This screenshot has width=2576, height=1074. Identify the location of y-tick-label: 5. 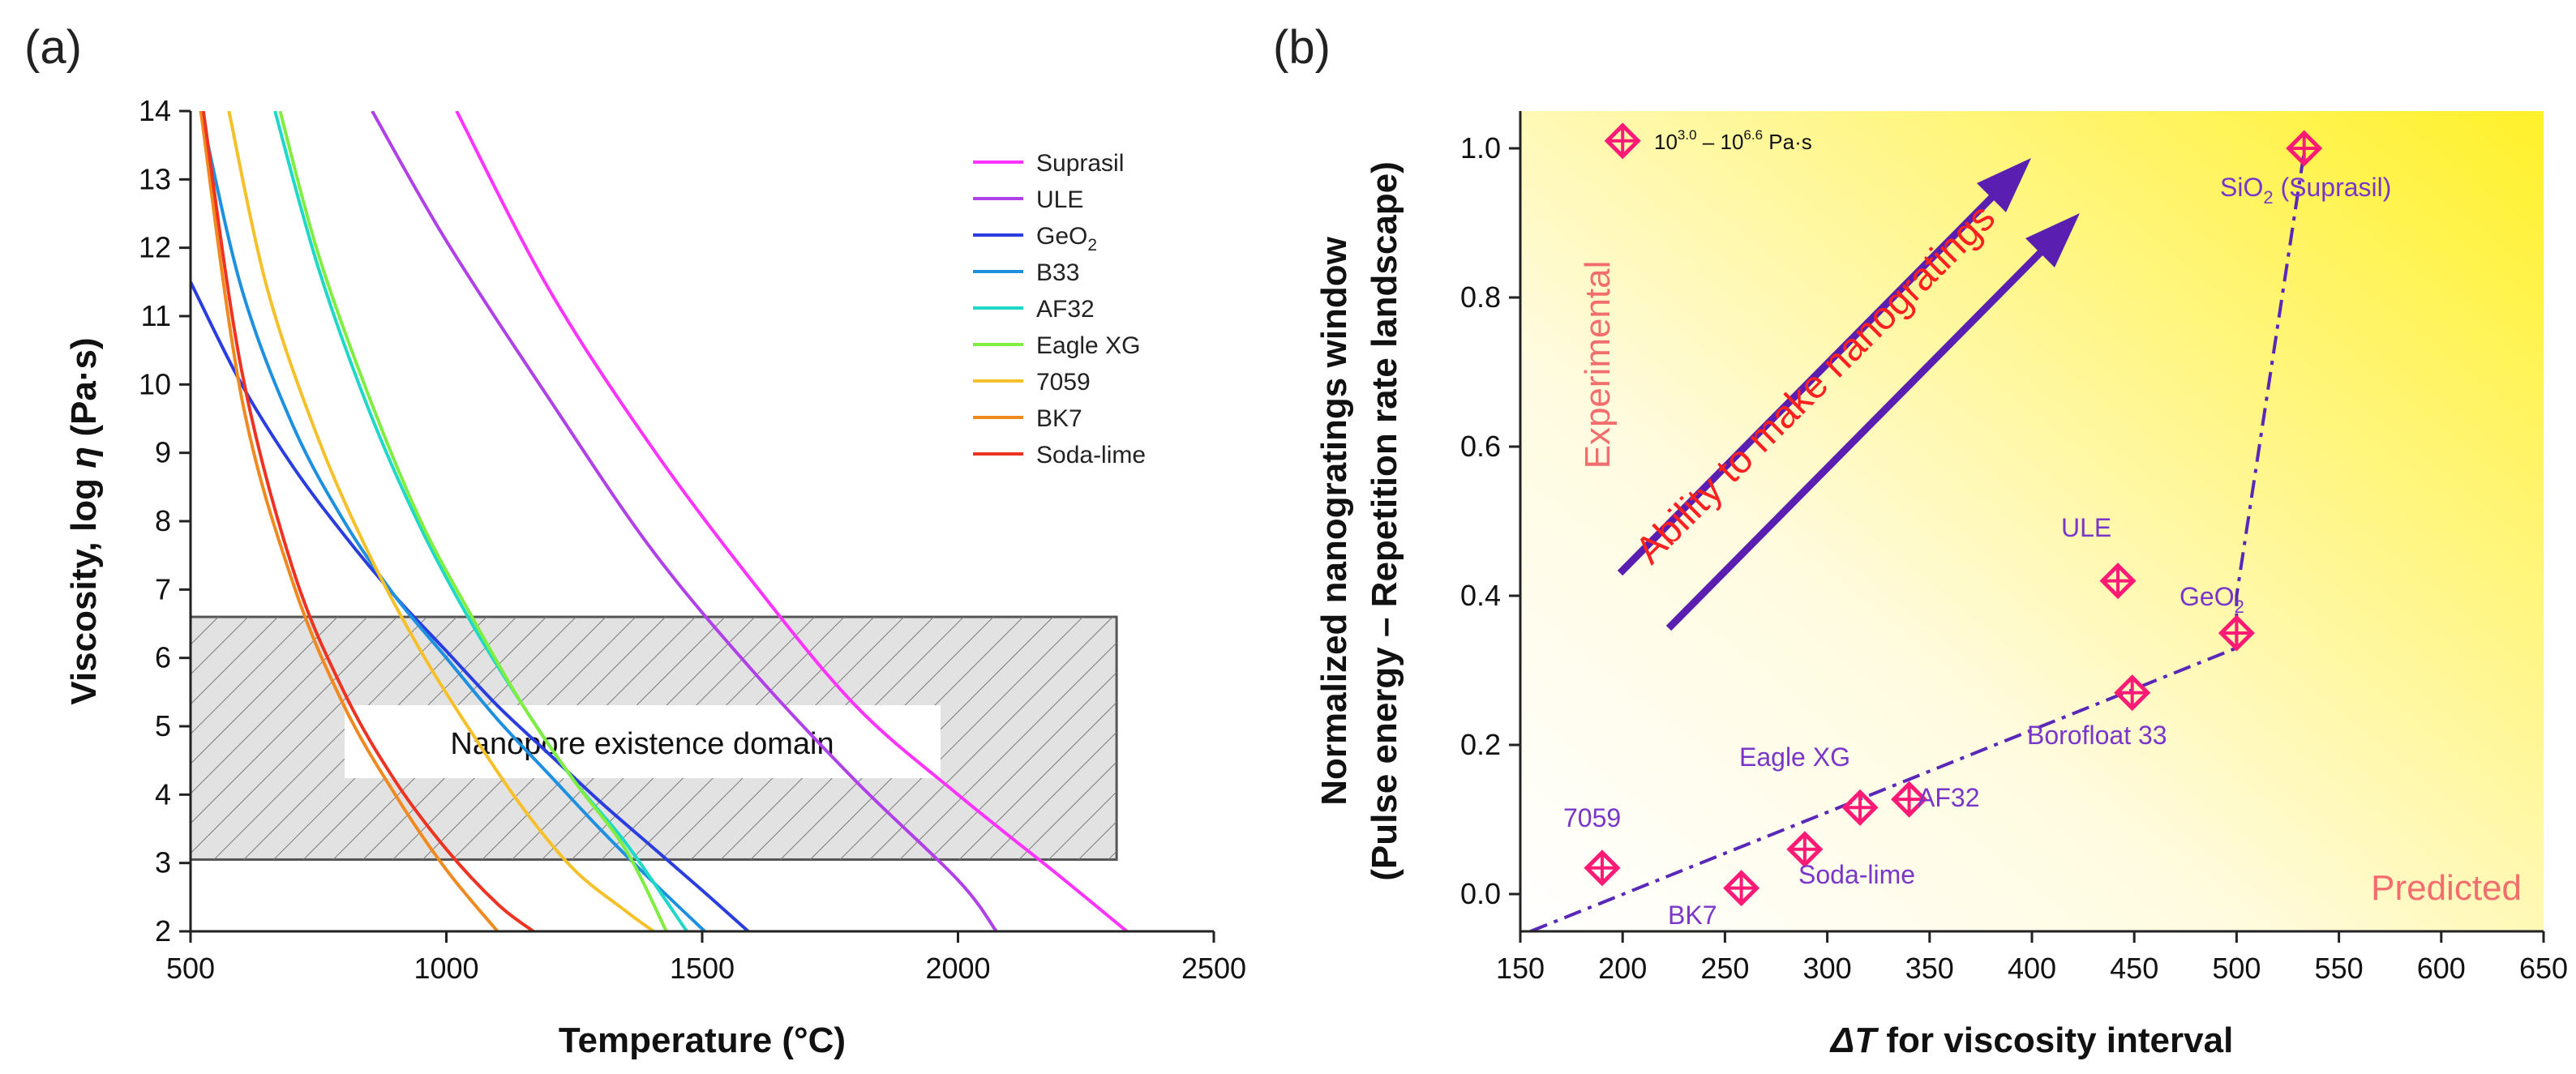
(163, 725).